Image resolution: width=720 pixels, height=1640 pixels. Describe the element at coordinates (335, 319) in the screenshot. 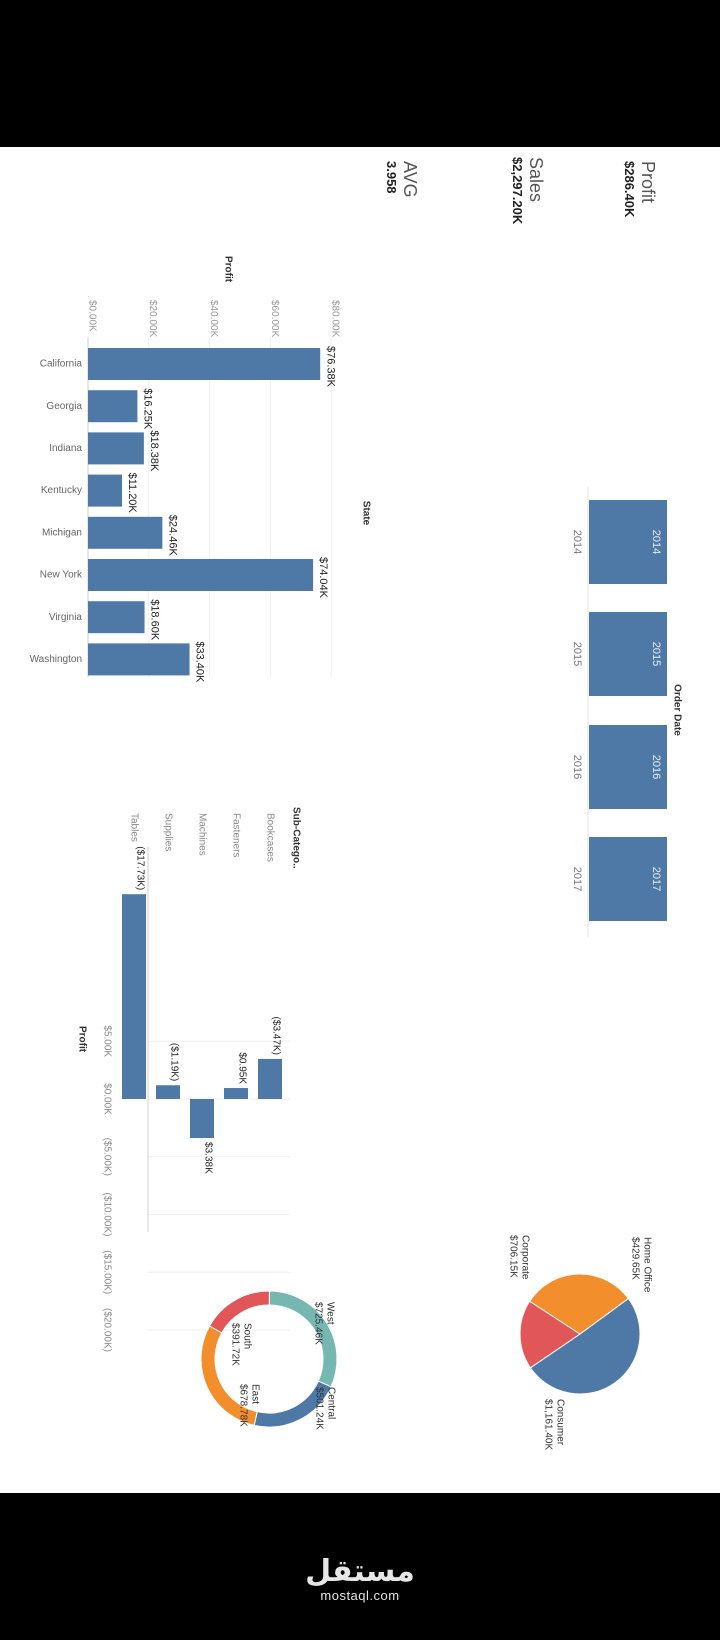

I see `state-tick-label: $80.00K` at that location.